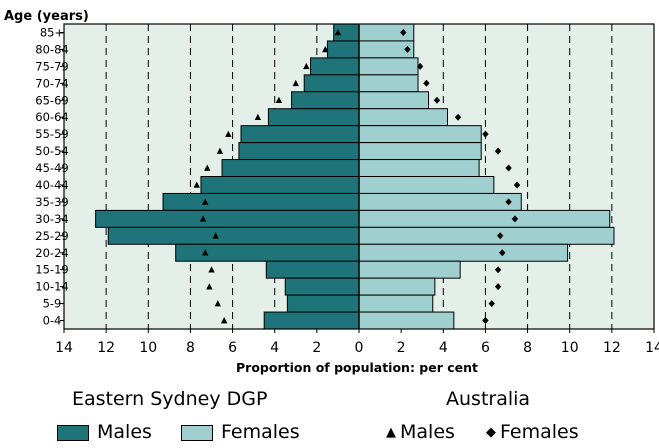  Describe the element at coordinates (51, 83) in the screenshot. I see `age-label: 70-74` at that location.